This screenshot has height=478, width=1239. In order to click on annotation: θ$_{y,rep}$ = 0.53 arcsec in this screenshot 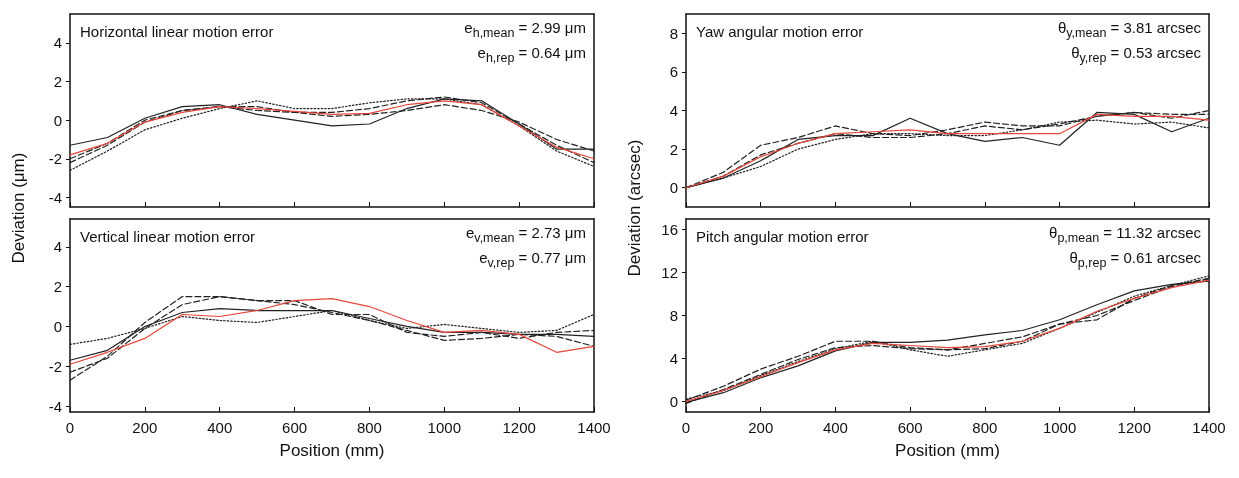, I will do `click(1136, 55)`.